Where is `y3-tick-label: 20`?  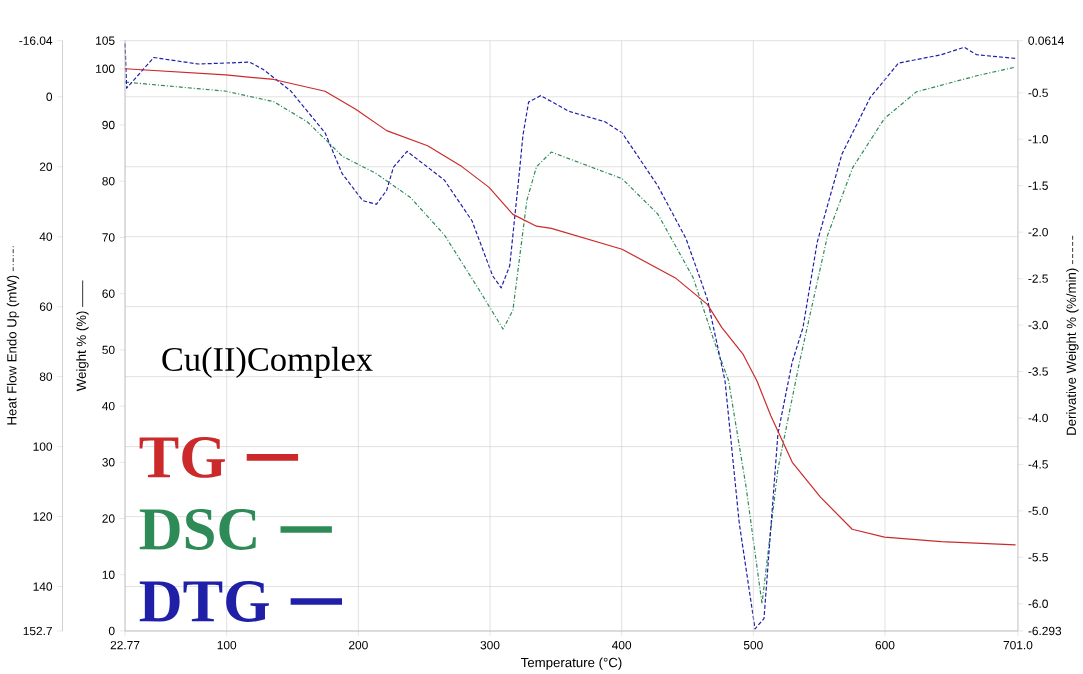
y3-tick-label: 20 is located at coordinates (46, 166).